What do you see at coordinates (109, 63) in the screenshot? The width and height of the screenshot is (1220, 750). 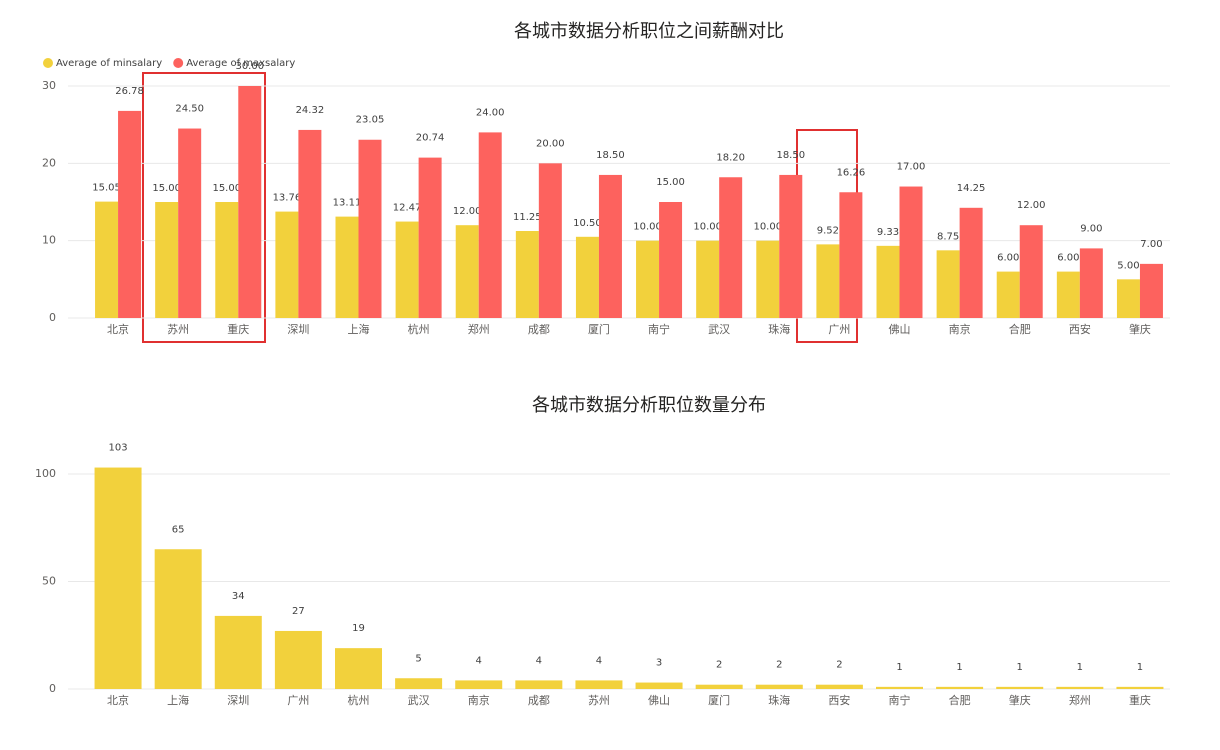 I see `legend-label: Average of minsalary` at bounding box center [109, 63].